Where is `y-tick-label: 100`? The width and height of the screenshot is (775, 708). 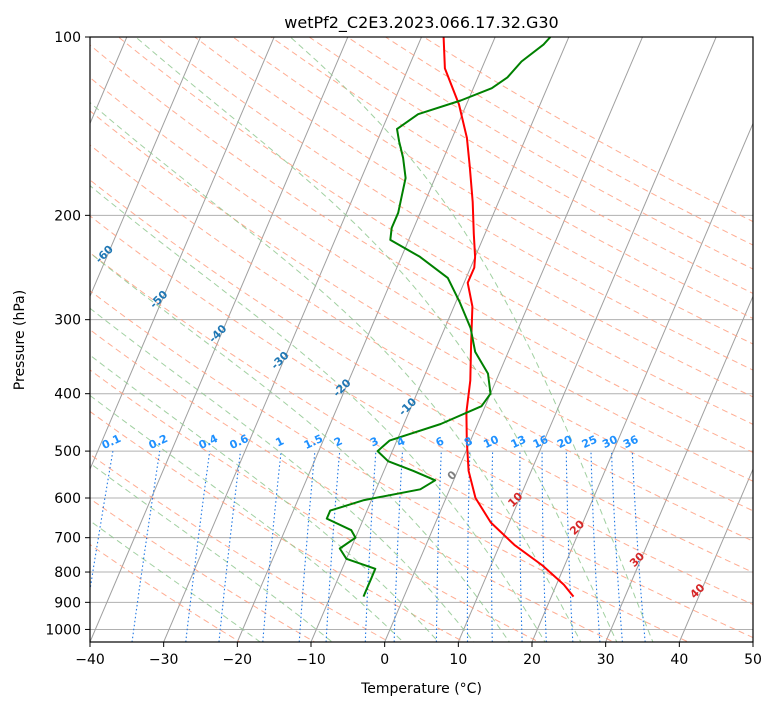
y-tick-label: 100 is located at coordinates (67, 38).